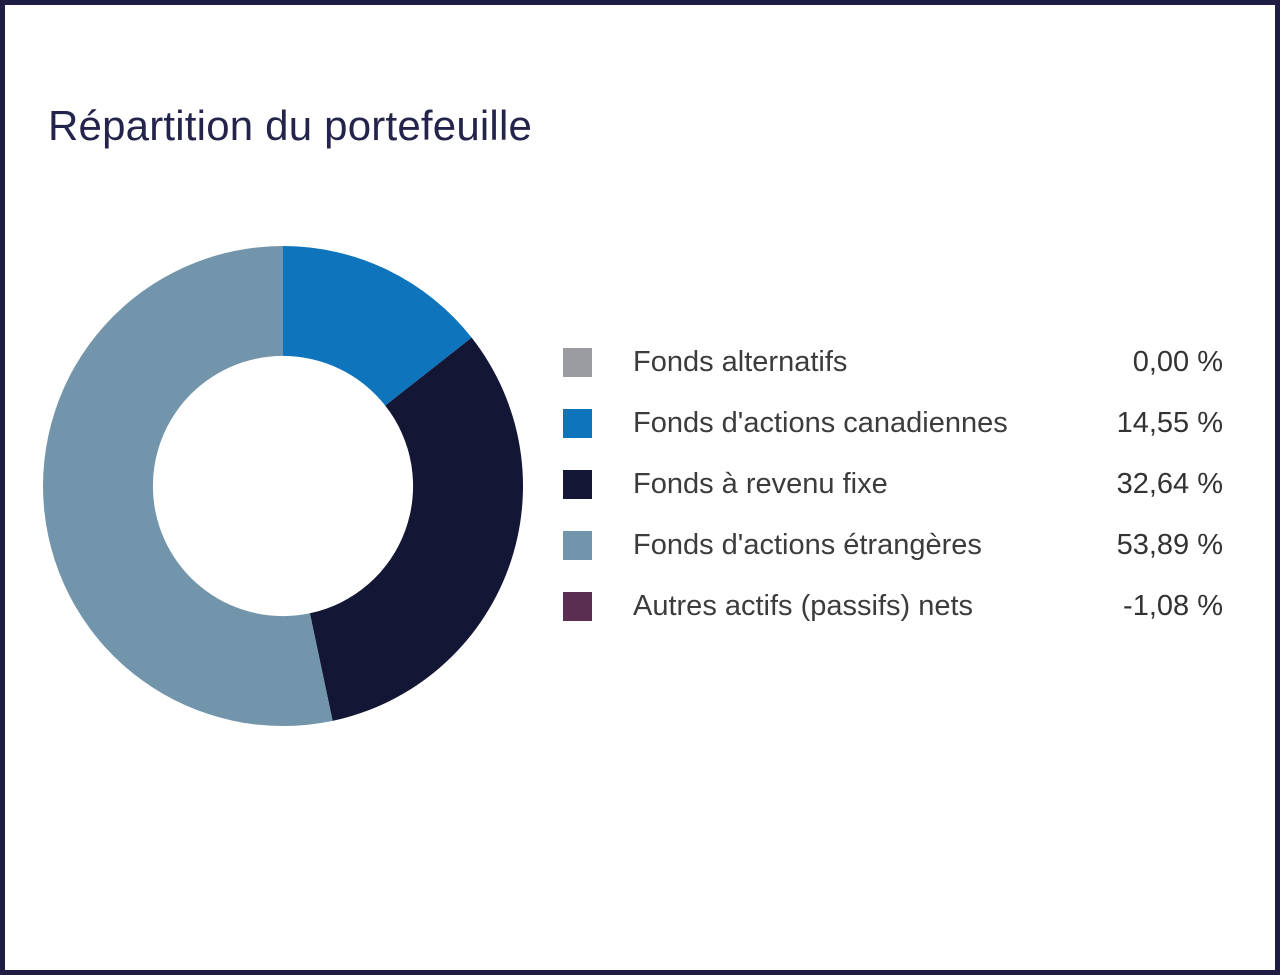  What do you see at coordinates (1169, 423) in the screenshot?
I see `legend-value: 14,55 %` at bounding box center [1169, 423].